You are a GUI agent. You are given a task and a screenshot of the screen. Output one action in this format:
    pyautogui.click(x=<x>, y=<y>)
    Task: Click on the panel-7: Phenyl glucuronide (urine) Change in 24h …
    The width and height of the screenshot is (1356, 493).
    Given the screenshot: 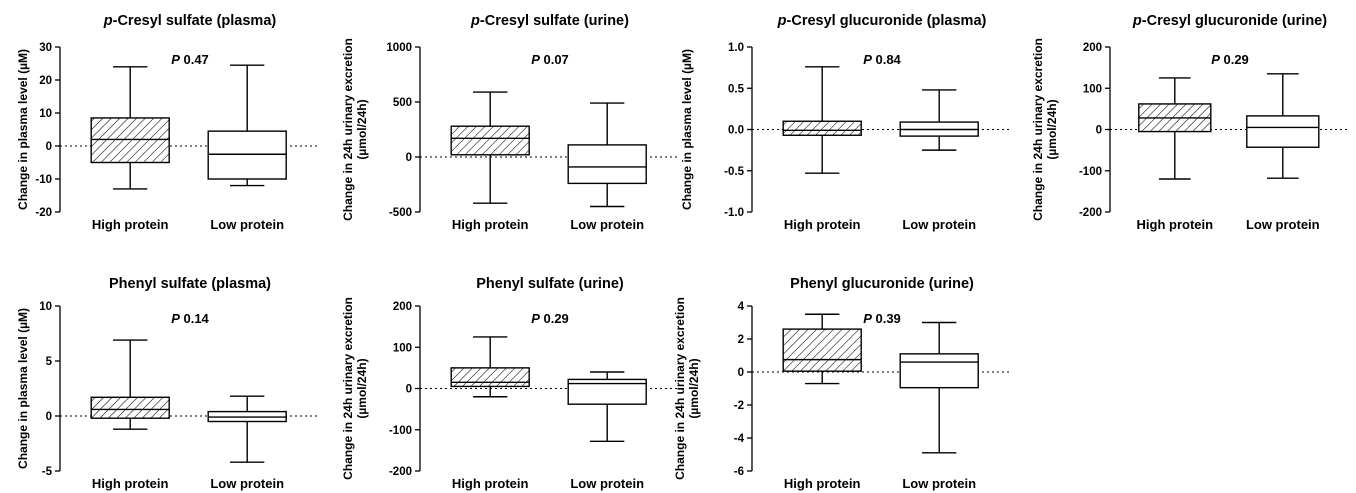 What is the action you would take?
    pyautogui.click(x=842, y=383)
    